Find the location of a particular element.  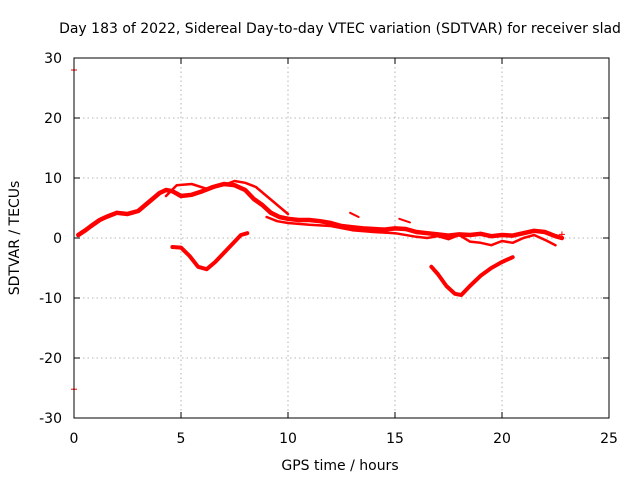

y-tick-label: 10 is located at coordinates (53, 179).